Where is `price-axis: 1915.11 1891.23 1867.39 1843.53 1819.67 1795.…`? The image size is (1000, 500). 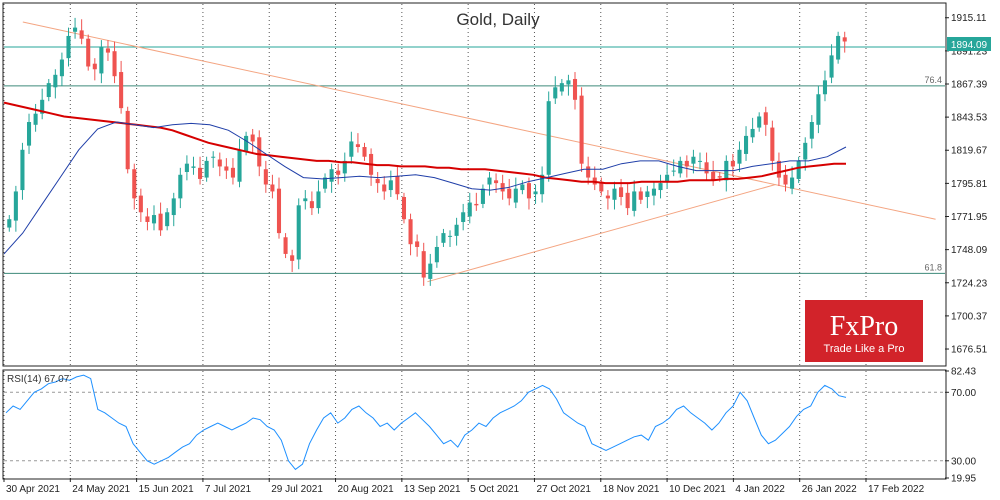 price-axis: 1915.11 1891.23 1867.39 1843.53 1819.67 1795.… is located at coordinates (966, 184).